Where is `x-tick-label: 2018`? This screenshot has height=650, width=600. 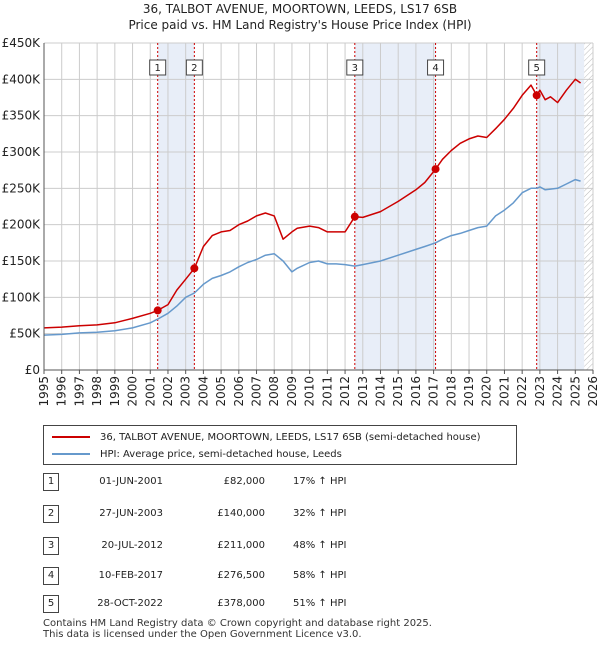 x-tick-label: 2018 is located at coordinates (451, 391).